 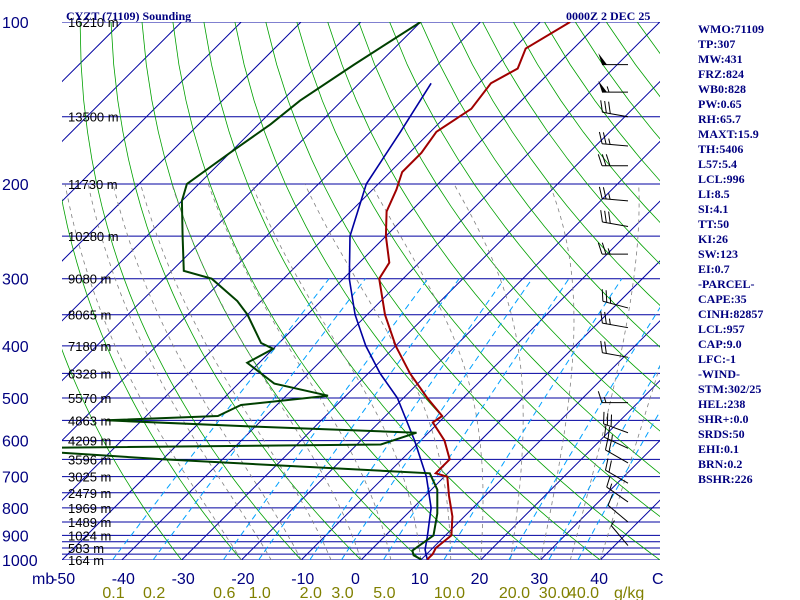 What do you see at coordinates (302, 579) in the screenshot?
I see `temperature-tick-label: -10` at bounding box center [302, 579].